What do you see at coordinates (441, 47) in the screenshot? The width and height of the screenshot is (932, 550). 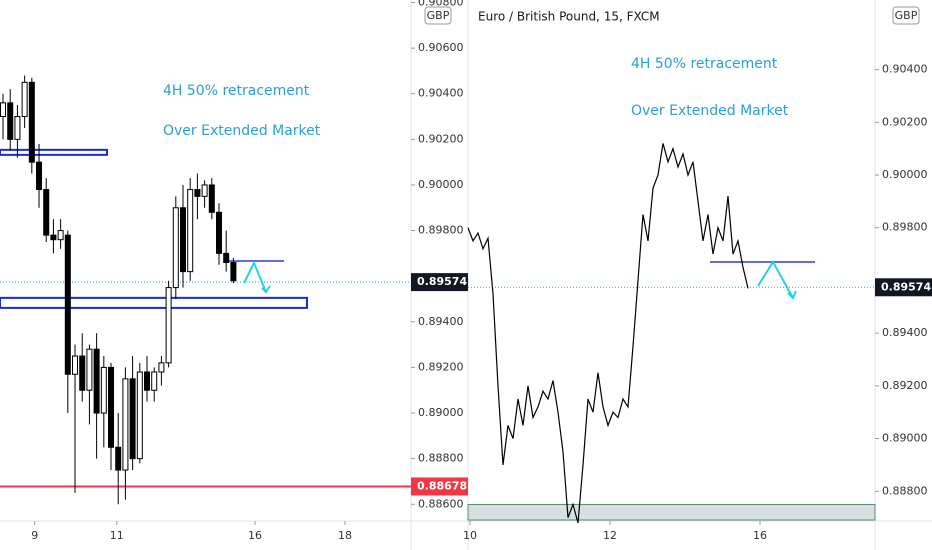 I see `y-tick-label: 0.90600` at bounding box center [441, 47].